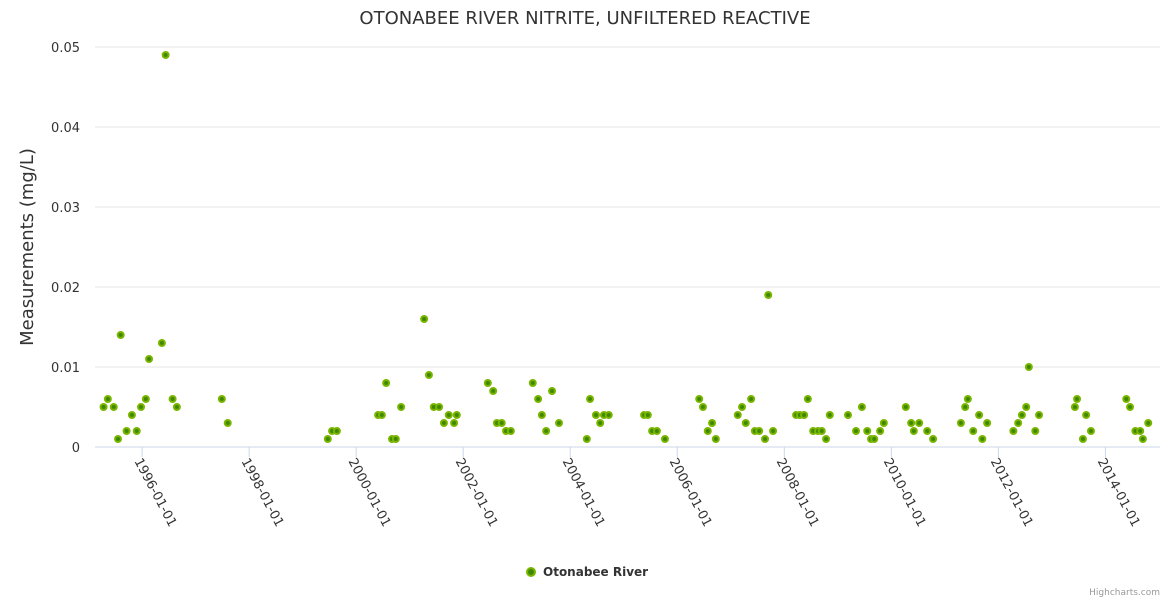  What do you see at coordinates (1124, 593) in the screenshot?
I see `credits-link: Highcharts.com` at bounding box center [1124, 593].